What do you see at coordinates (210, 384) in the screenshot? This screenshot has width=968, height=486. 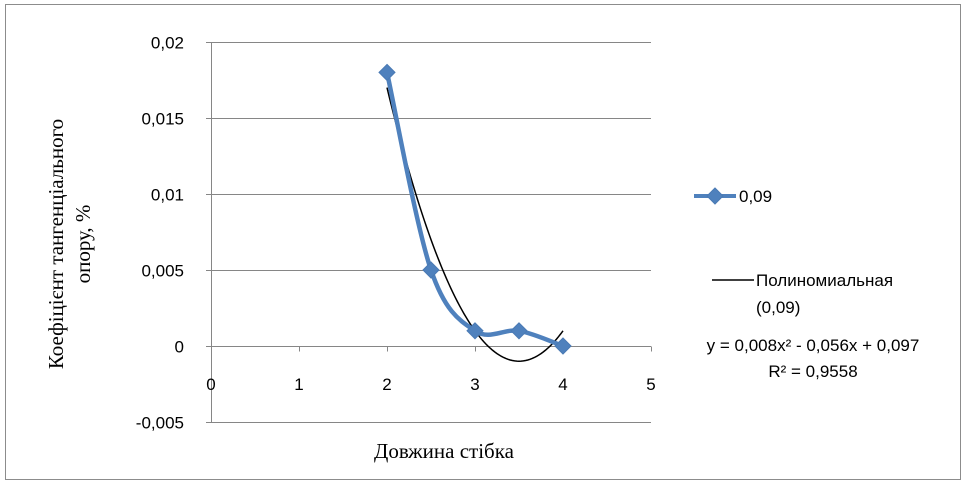 I see `x-tick-label: 0` at bounding box center [210, 384].